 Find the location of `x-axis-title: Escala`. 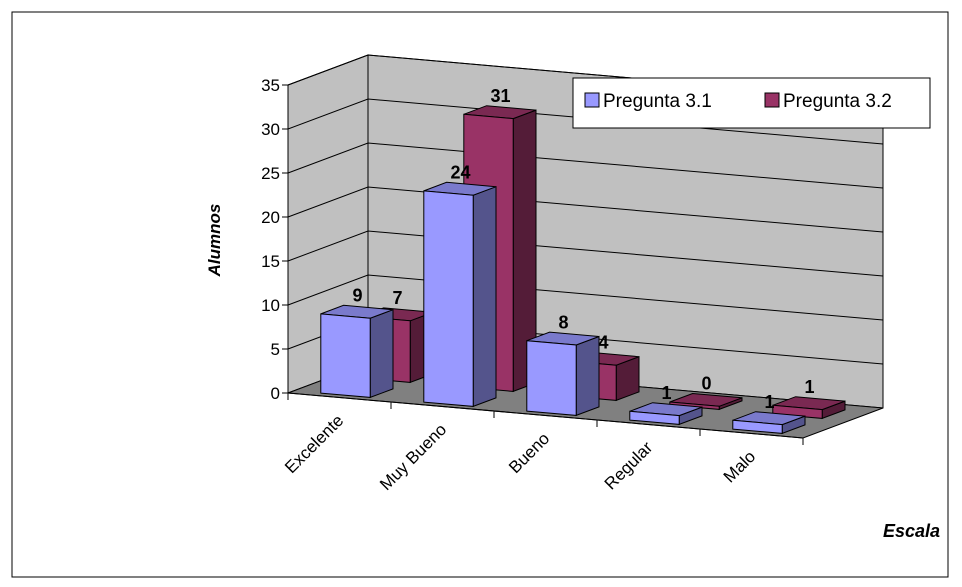

x-axis-title: Escala is located at coordinates (911, 531).